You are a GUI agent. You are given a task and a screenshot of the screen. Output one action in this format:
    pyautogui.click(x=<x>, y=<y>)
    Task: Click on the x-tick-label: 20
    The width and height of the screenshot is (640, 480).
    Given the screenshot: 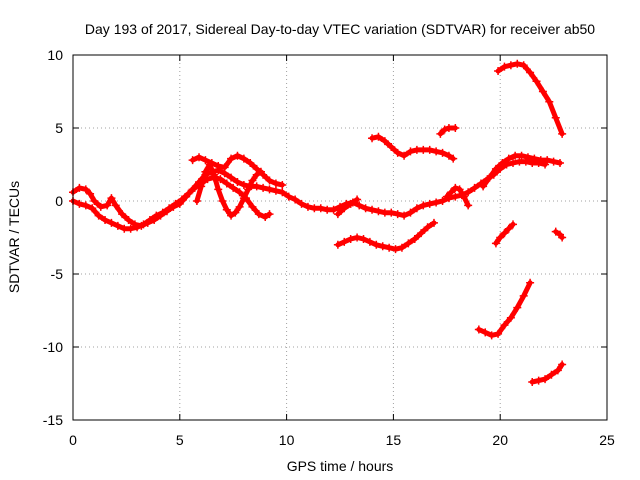 What is the action you would take?
    pyautogui.click(x=500, y=440)
    